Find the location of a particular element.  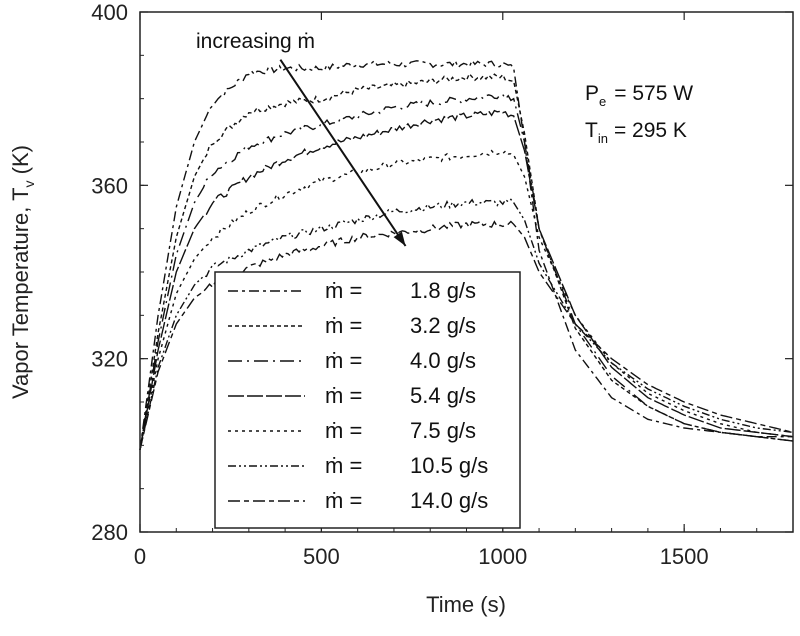

arrow-head-icon is located at coordinates (399, 238).